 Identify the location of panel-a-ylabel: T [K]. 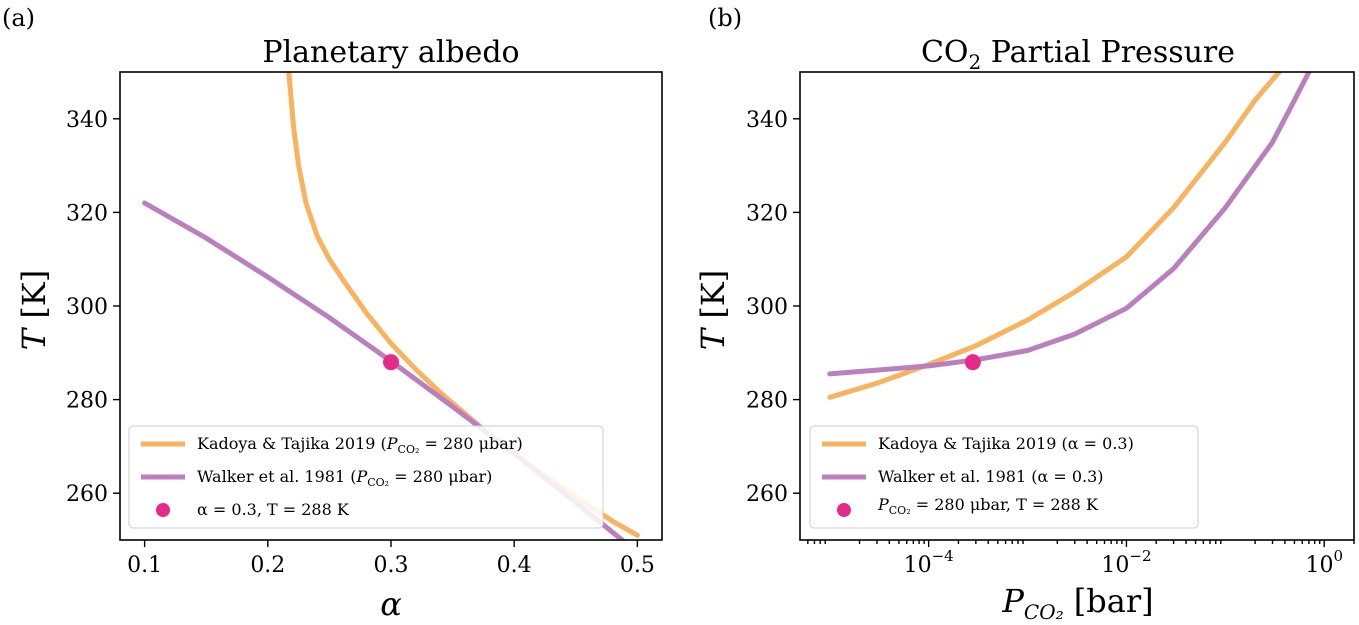
(34, 310).